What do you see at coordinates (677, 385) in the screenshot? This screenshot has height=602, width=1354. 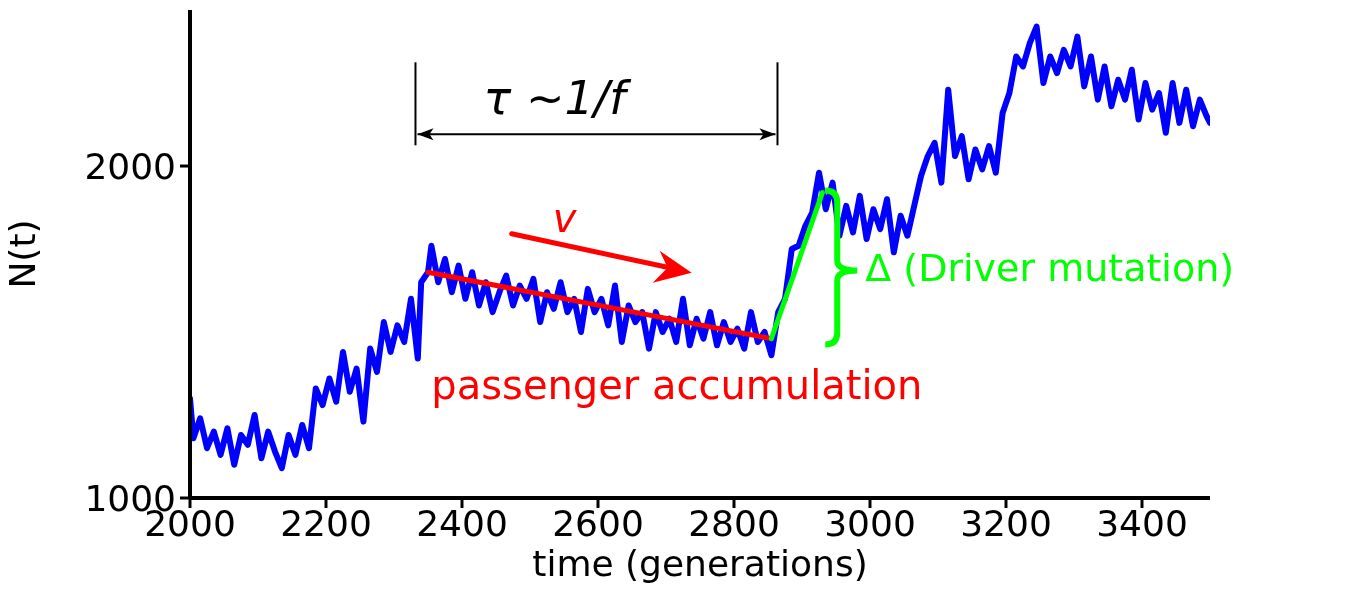 I see `annotation: passenger accumulation` at bounding box center [677, 385].